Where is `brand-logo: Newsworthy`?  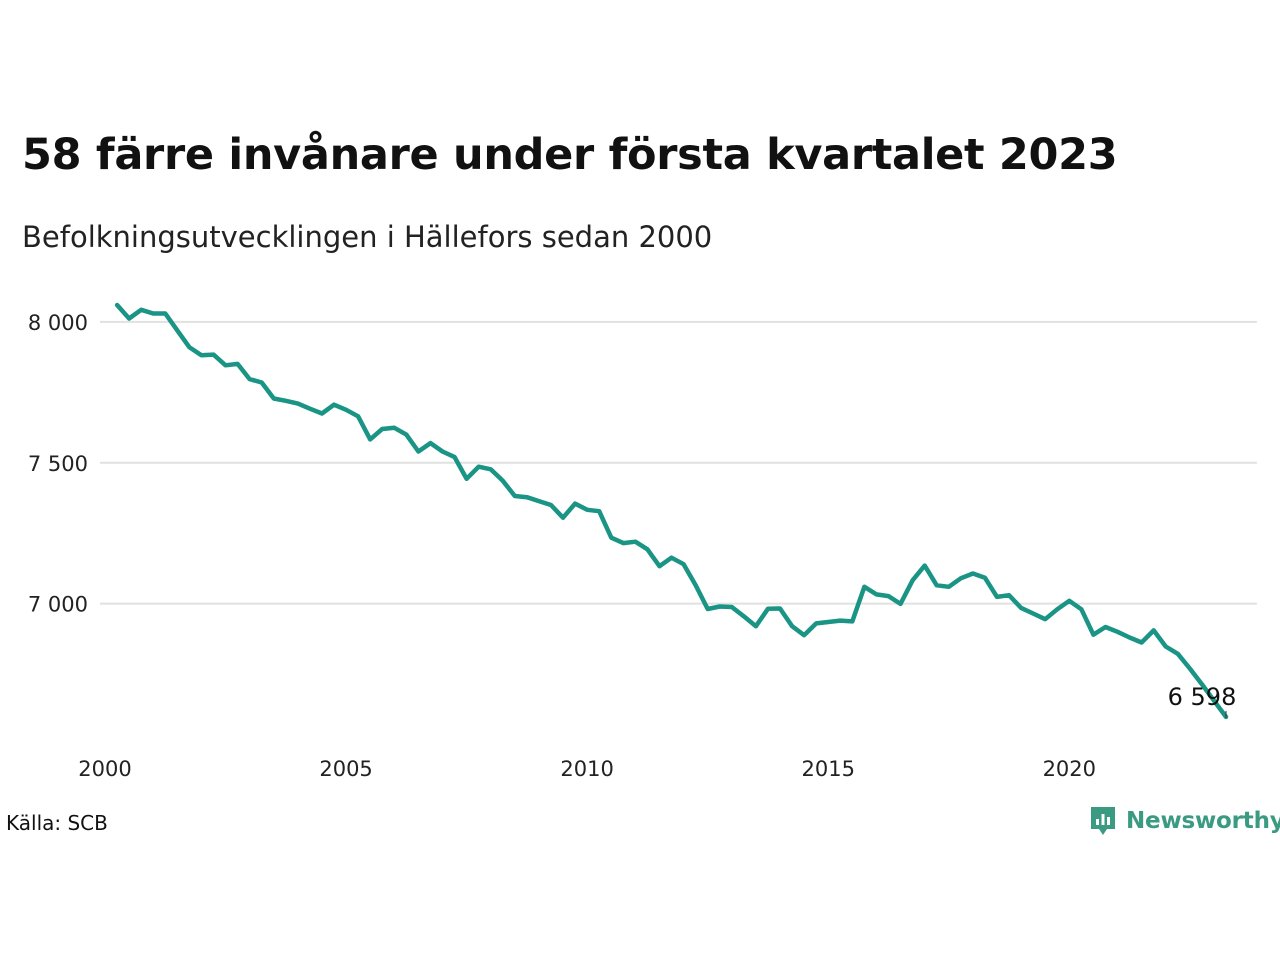 brand-logo: Newsworthy is located at coordinates (1184, 821).